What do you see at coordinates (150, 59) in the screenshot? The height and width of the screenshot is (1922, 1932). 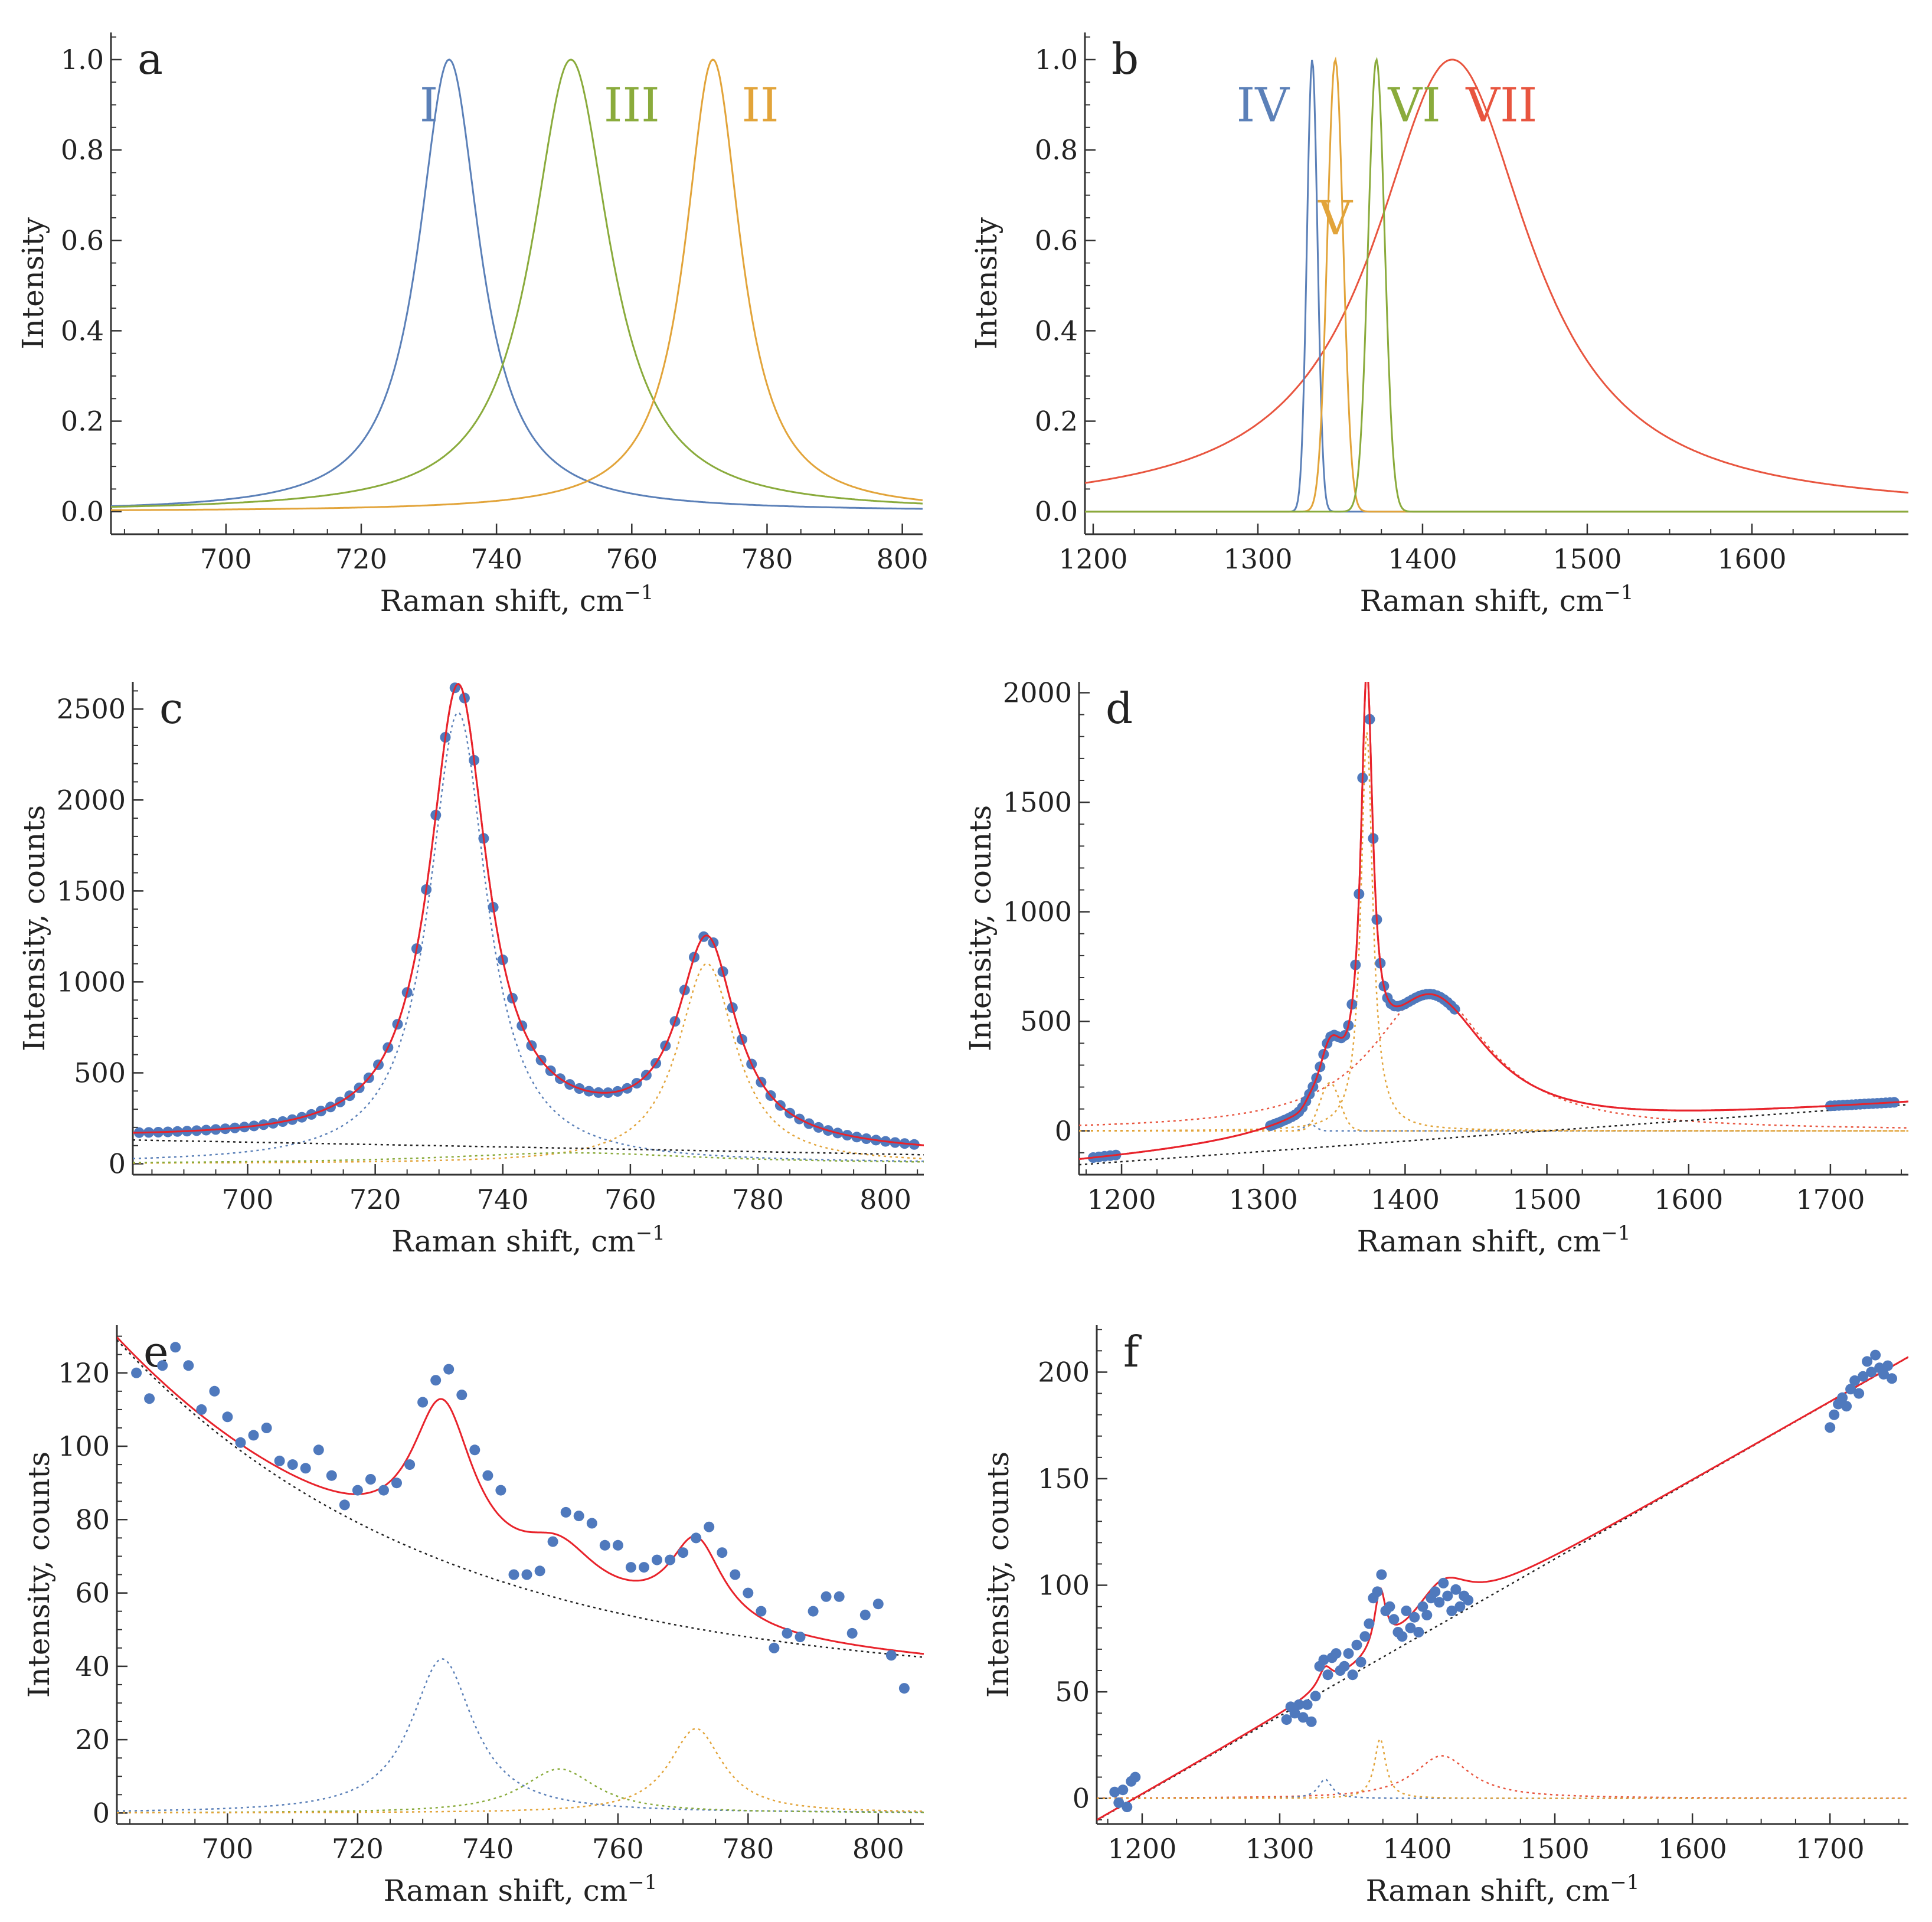 I see `panel-letter: a` at bounding box center [150, 59].